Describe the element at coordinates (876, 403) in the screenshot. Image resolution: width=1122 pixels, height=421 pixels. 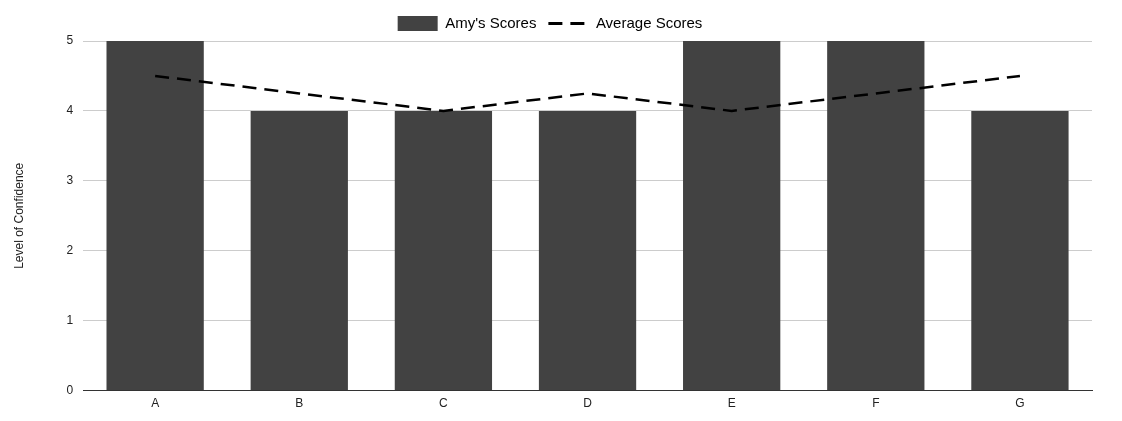
I see `x-tick-label: F` at that location.